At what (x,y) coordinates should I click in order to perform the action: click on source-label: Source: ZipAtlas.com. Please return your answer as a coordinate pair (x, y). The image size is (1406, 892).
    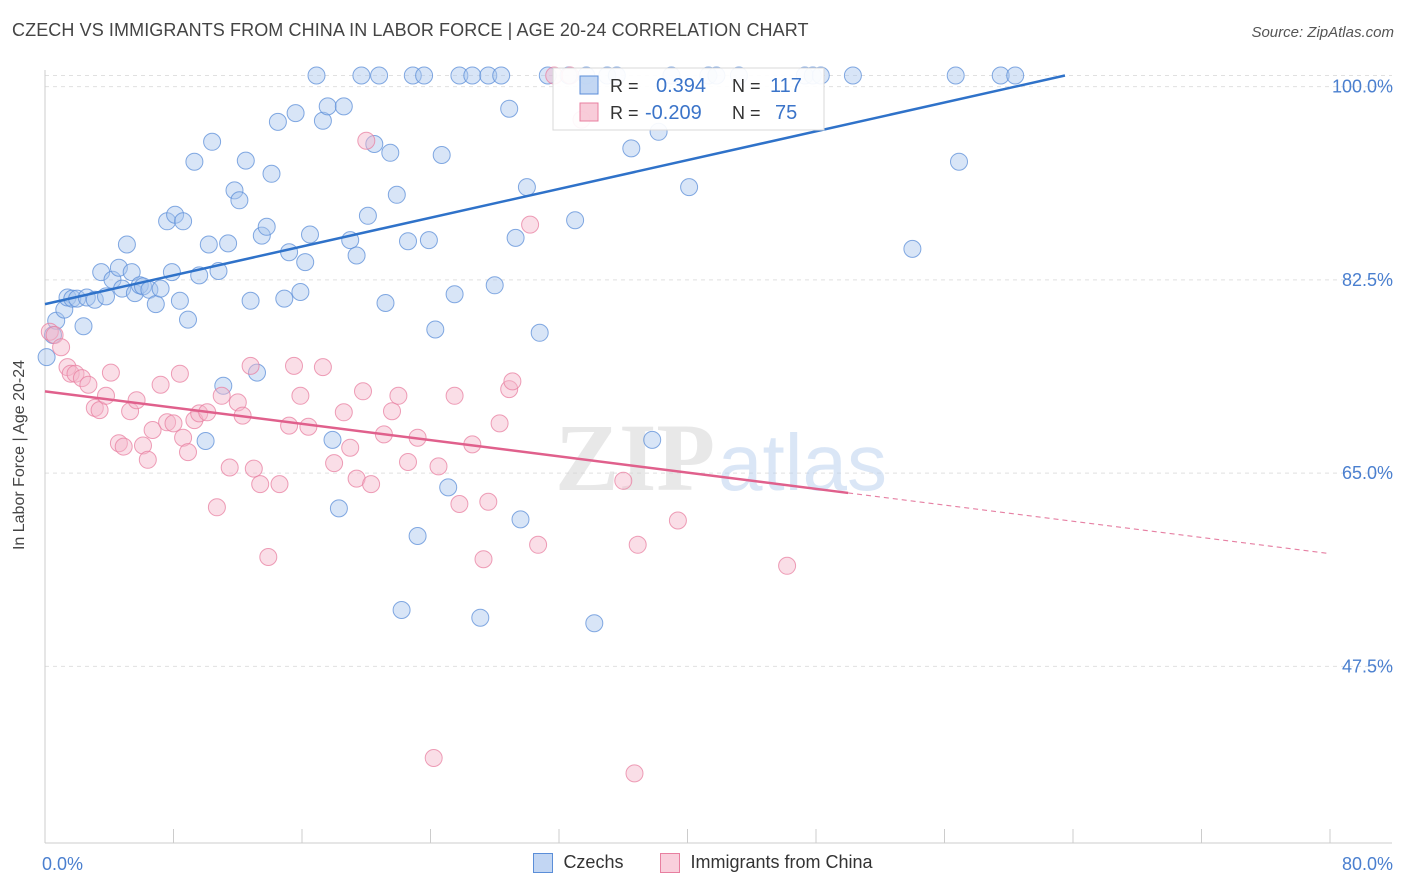
    Looking at the image, I should click on (1322, 32).